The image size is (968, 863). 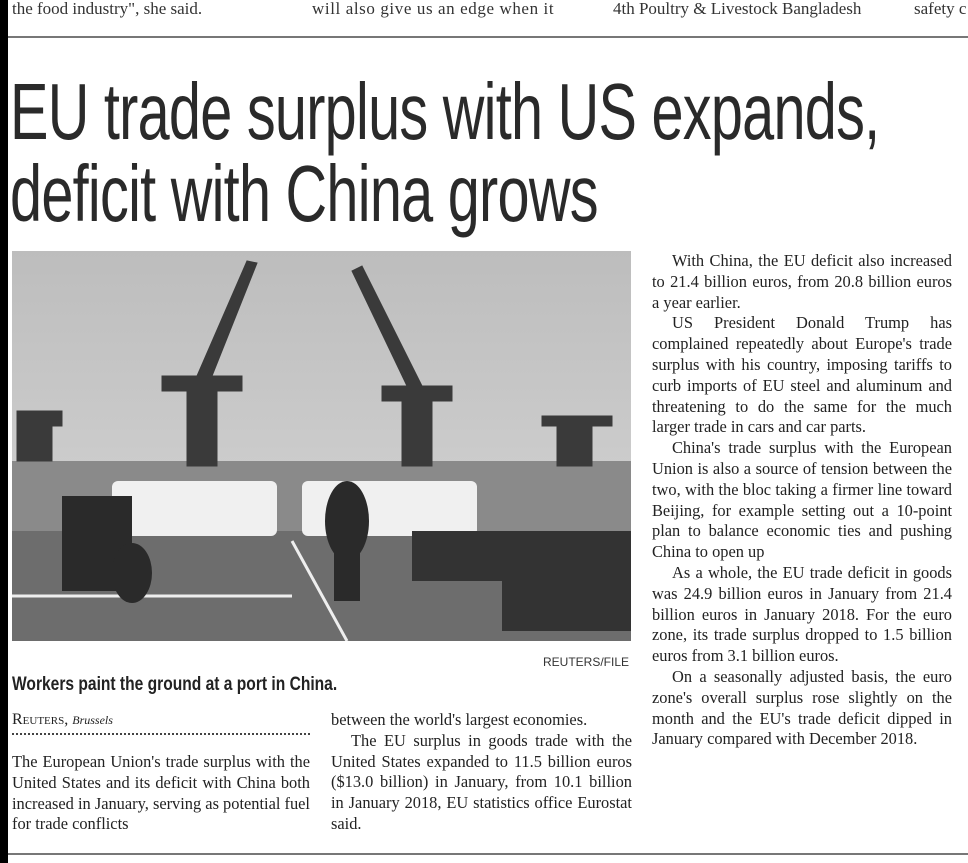 I want to click on adjacent-article-text: 4th Poultry & Livestock Bangladesh, so click(x=737, y=9).